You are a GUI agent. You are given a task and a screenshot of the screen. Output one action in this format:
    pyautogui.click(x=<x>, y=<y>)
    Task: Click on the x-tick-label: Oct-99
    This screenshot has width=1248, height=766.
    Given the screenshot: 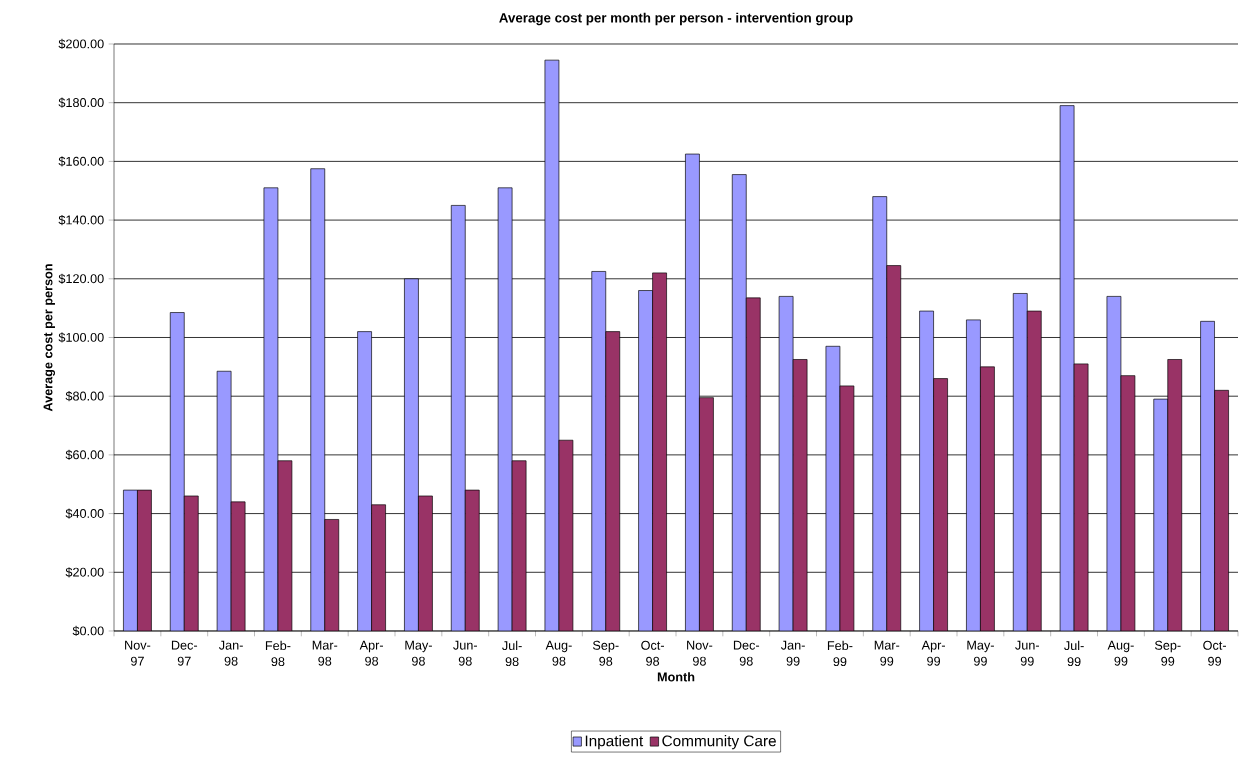 What is the action you would take?
    pyautogui.click(x=1214, y=653)
    